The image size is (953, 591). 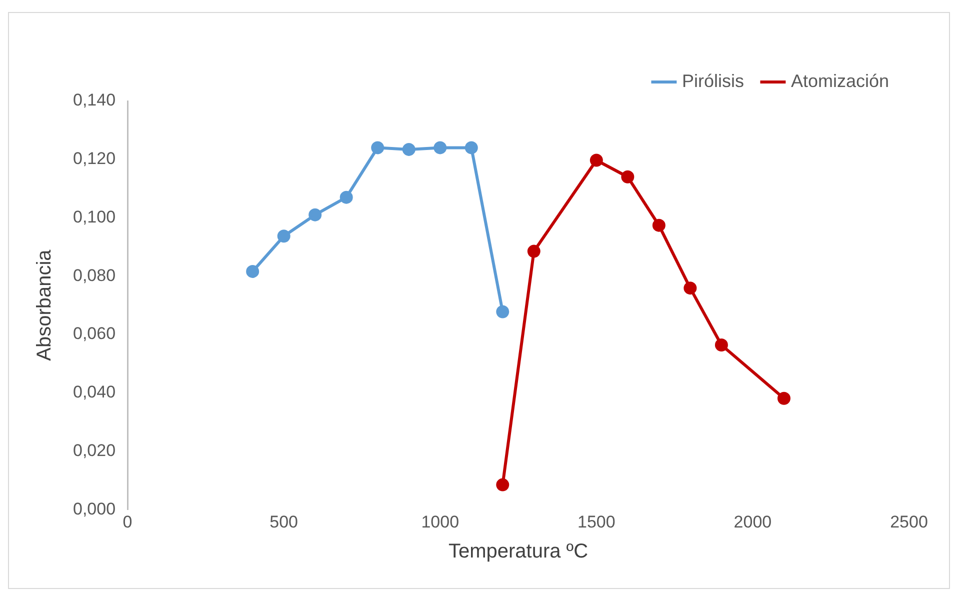 What do you see at coordinates (518, 551) in the screenshot?
I see `x-axis-title: Temperatura ºC` at bounding box center [518, 551].